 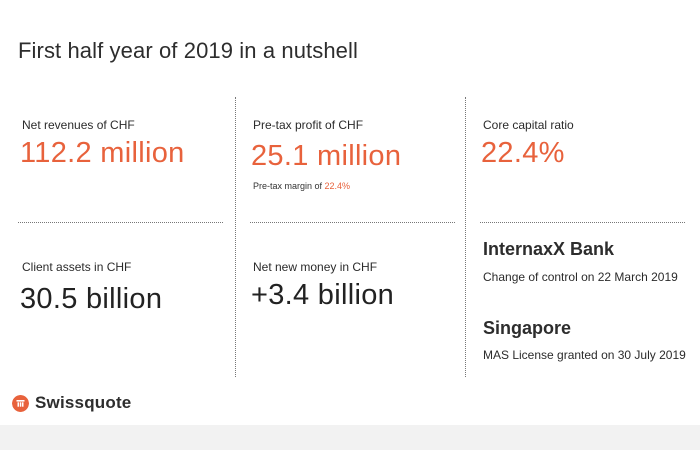 What do you see at coordinates (102, 153) in the screenshot?
I see `net-revenues-value: 112.2 million` at bounding box center [102, 153].